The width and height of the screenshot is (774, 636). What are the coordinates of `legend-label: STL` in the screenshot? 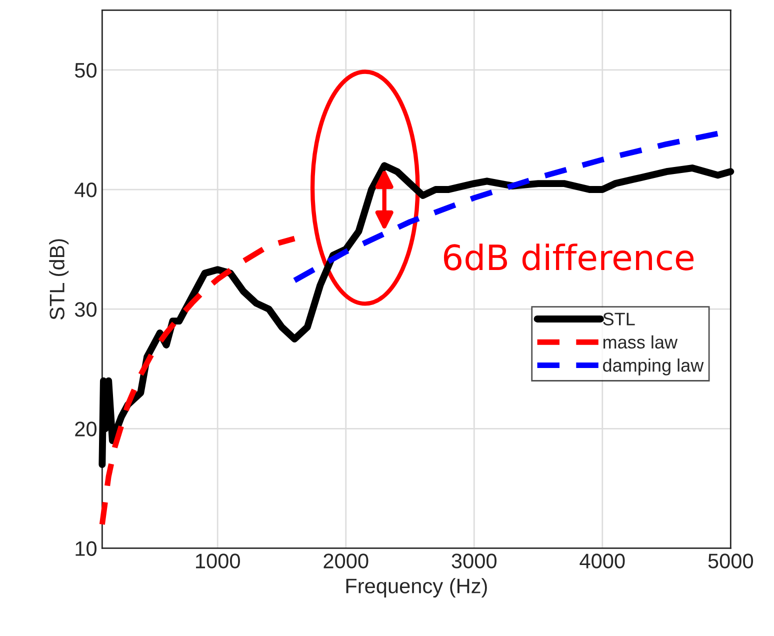 It's located at (619, 319).